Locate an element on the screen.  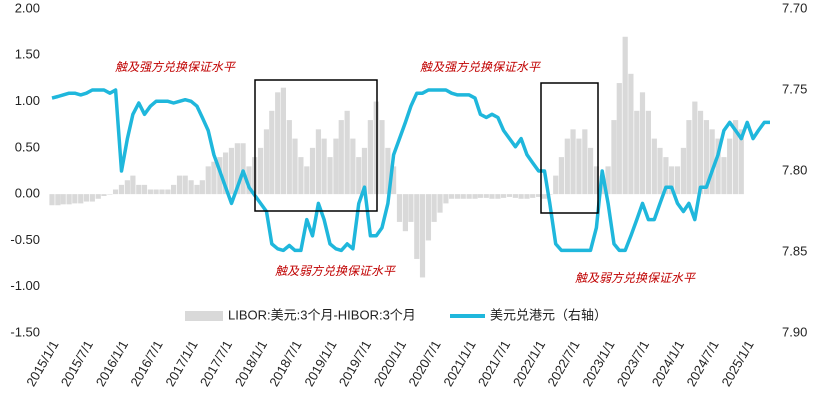
highlight-box is located at coordinates (316, 145).